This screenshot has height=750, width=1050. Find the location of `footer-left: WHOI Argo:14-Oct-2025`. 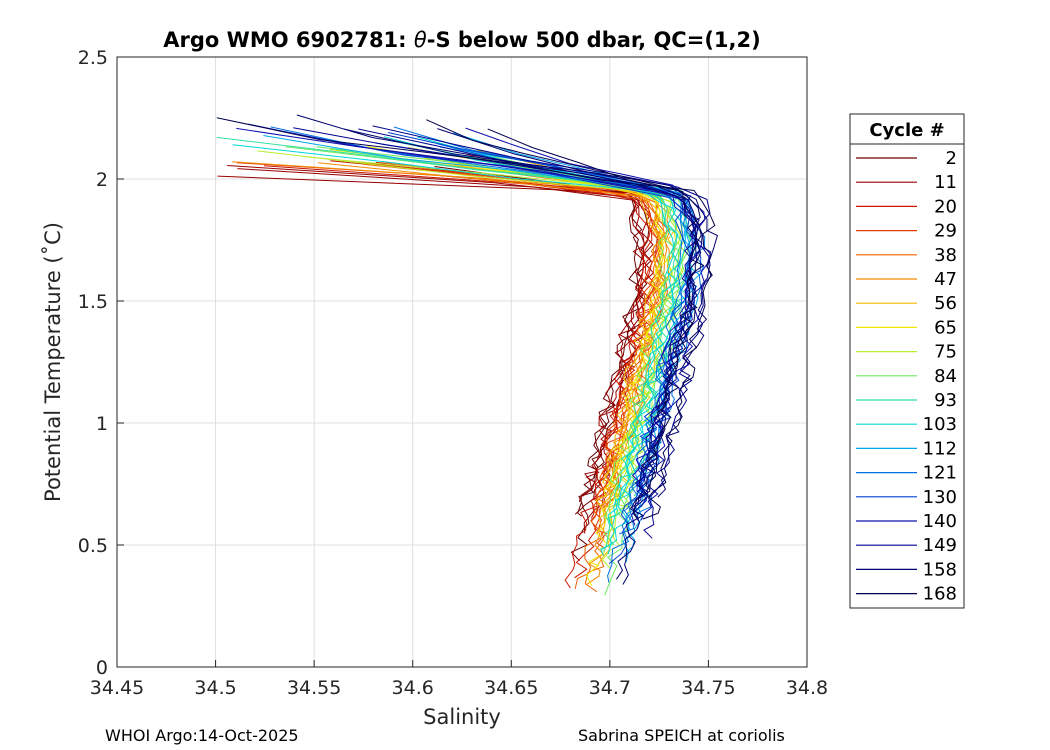

footer-left: WHOI Argo:14-Oct-2025 is located at coordinates (202, 735).